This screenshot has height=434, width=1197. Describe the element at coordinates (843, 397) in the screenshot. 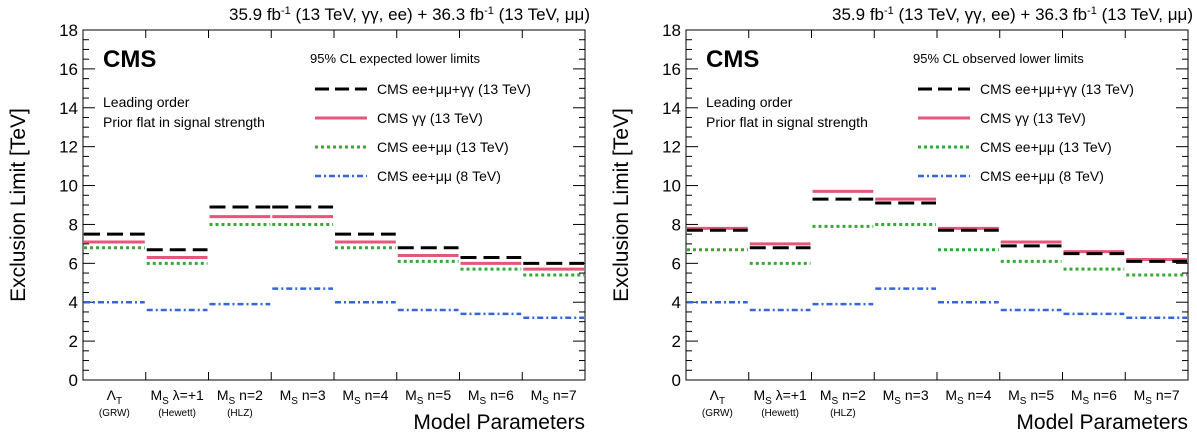

I see `x-category-label: MS n=2` at that location.